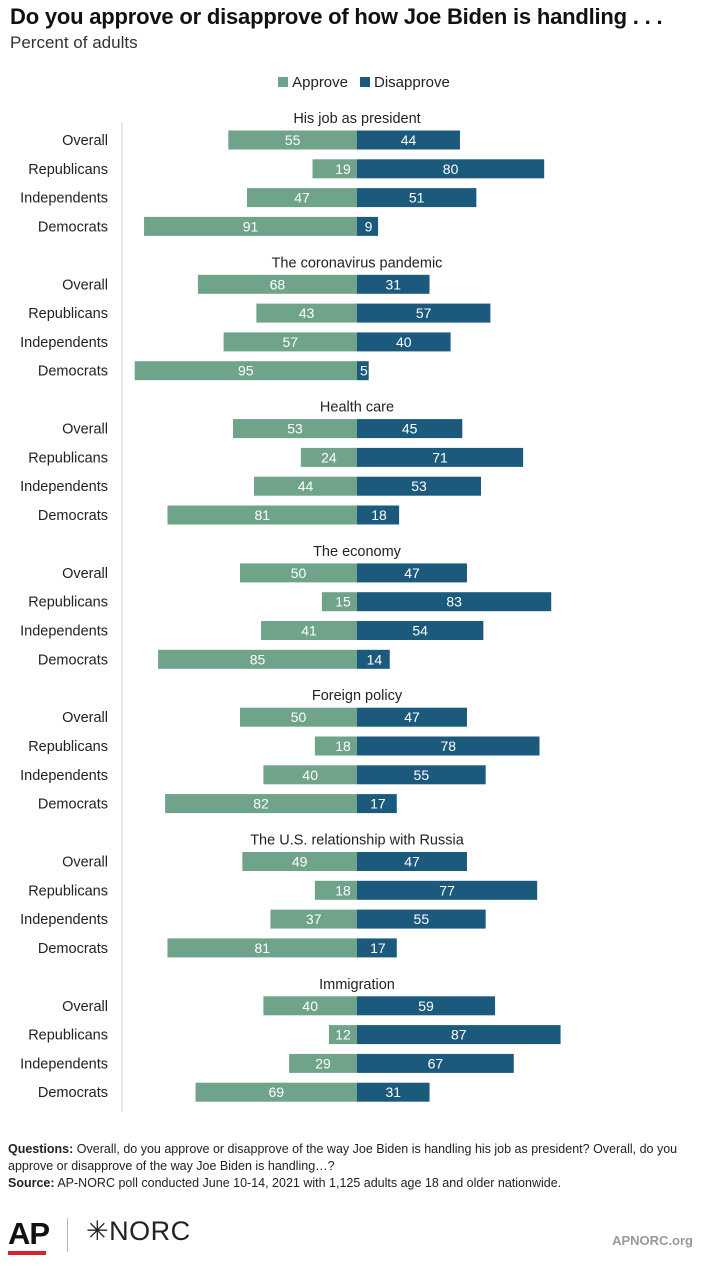 The width and height of the screenshot is (728, 1267). Describe the element at coordinates (365, 82) in the screenshot. I see `legend-swatch-disapprove` at that location.